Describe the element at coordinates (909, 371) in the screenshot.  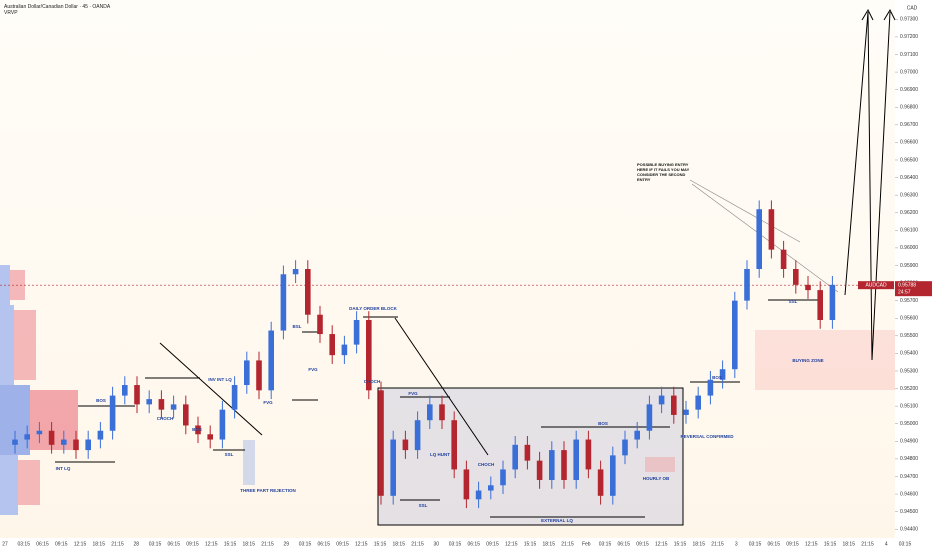
I see `y-tick-label: 0.95300` at that location.